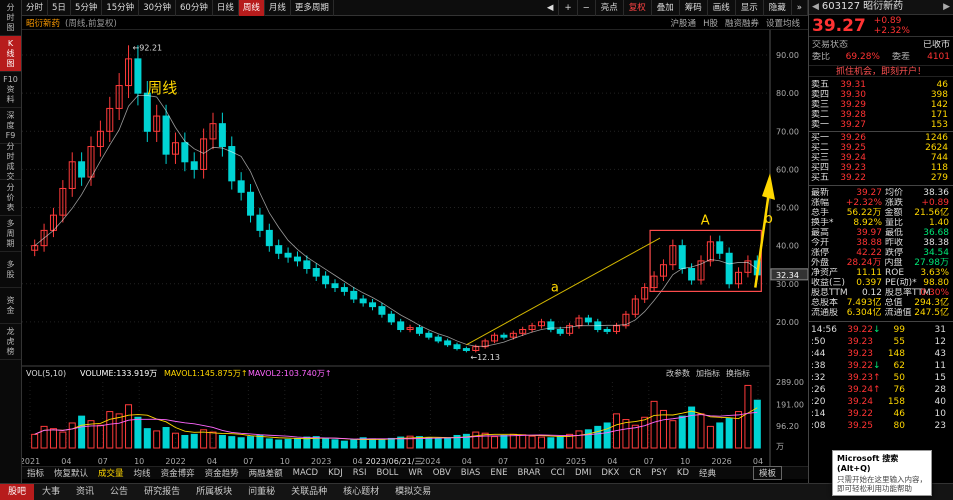 The width and height of the screenshot is (953, 500). I want to click on price-tick-label: 30.00, so click(787, 284).